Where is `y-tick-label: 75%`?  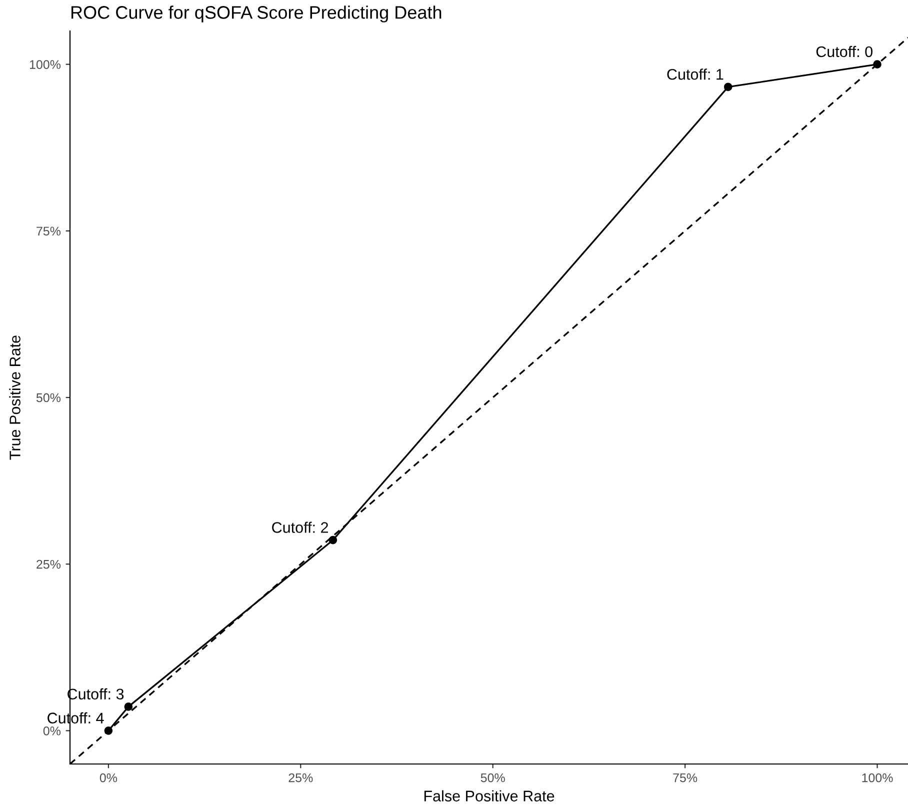 y-tick-label: 75% is located at coordinates (48, 231).